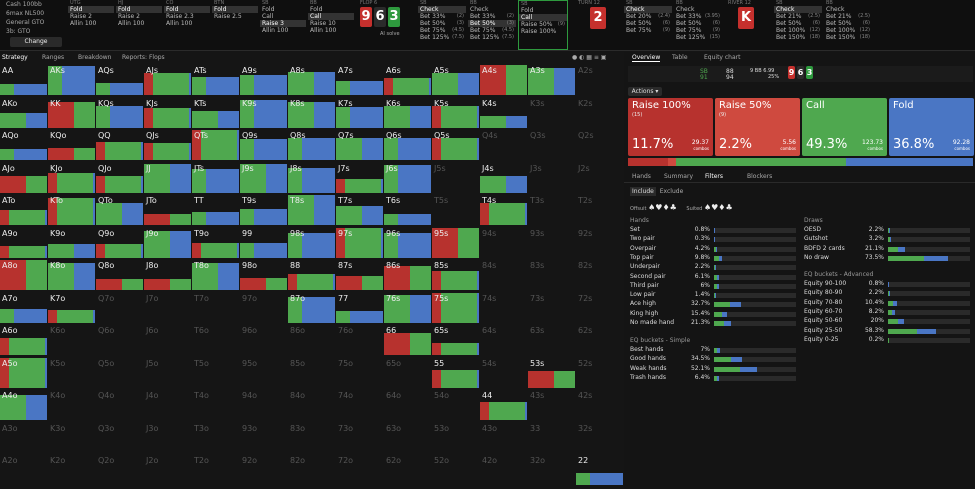  Describe the element at coordinates (71, 178) in the screenshot. I see `hand-cell: KJo` at that location.